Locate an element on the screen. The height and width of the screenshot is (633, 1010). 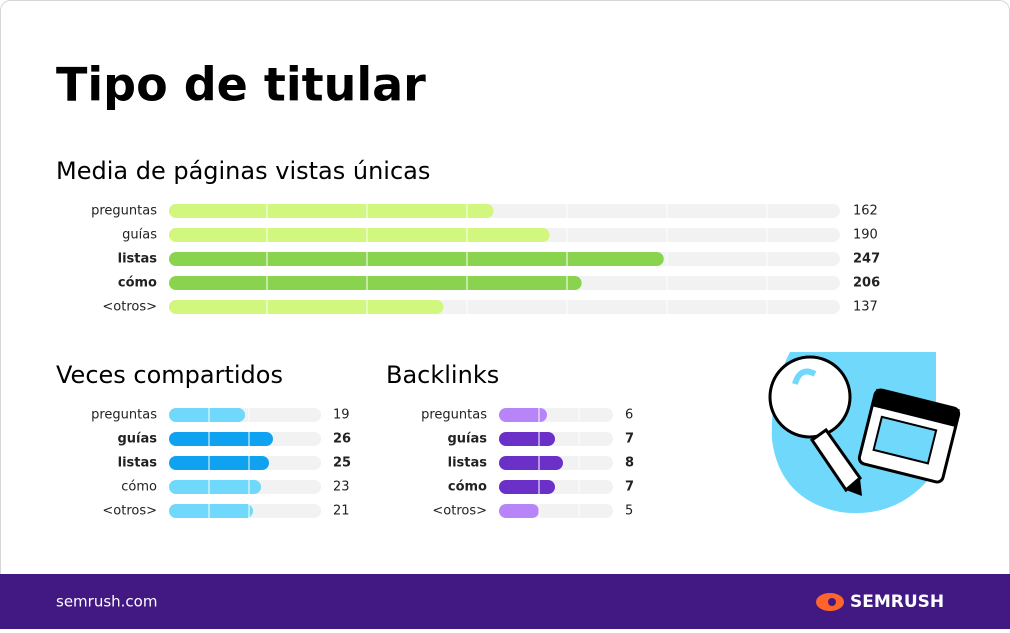
value-label: 23 is located at coordinates (341, 487).